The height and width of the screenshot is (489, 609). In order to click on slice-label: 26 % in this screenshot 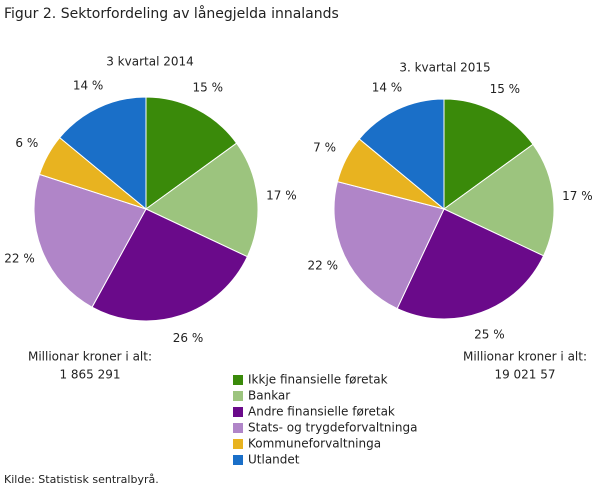, I will do `click(188, 338)`.